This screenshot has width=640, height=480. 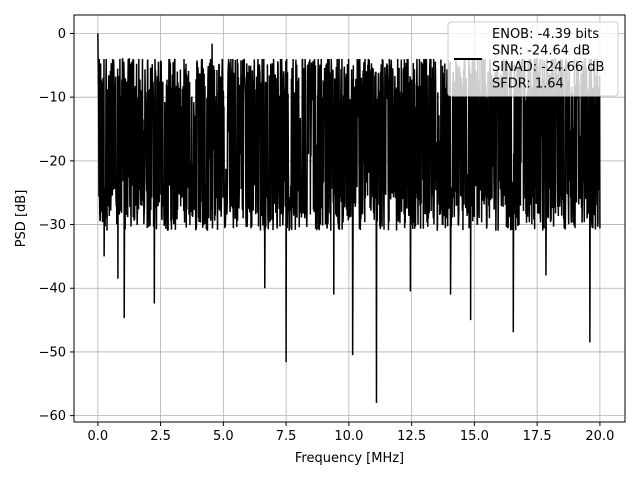 I want to click on x-tick-label: 17.5, so click(x=537, y=436).